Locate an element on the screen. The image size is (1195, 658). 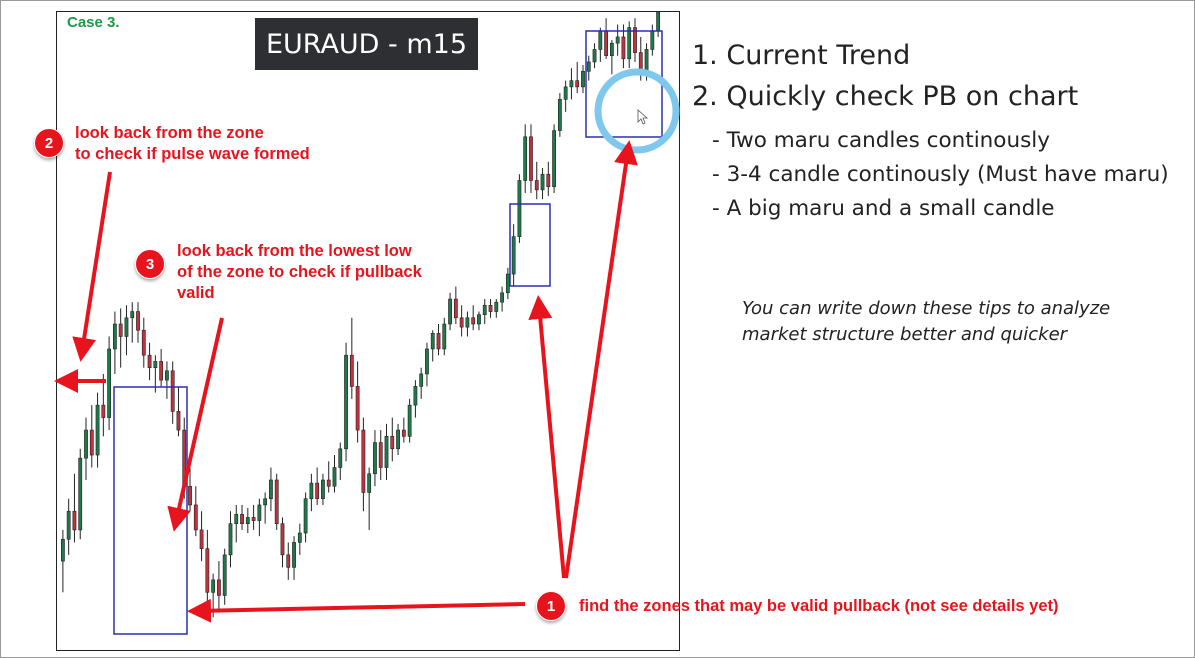
tip-line-1: You can write down these tips to analyze is located at coordinates (926, 308).